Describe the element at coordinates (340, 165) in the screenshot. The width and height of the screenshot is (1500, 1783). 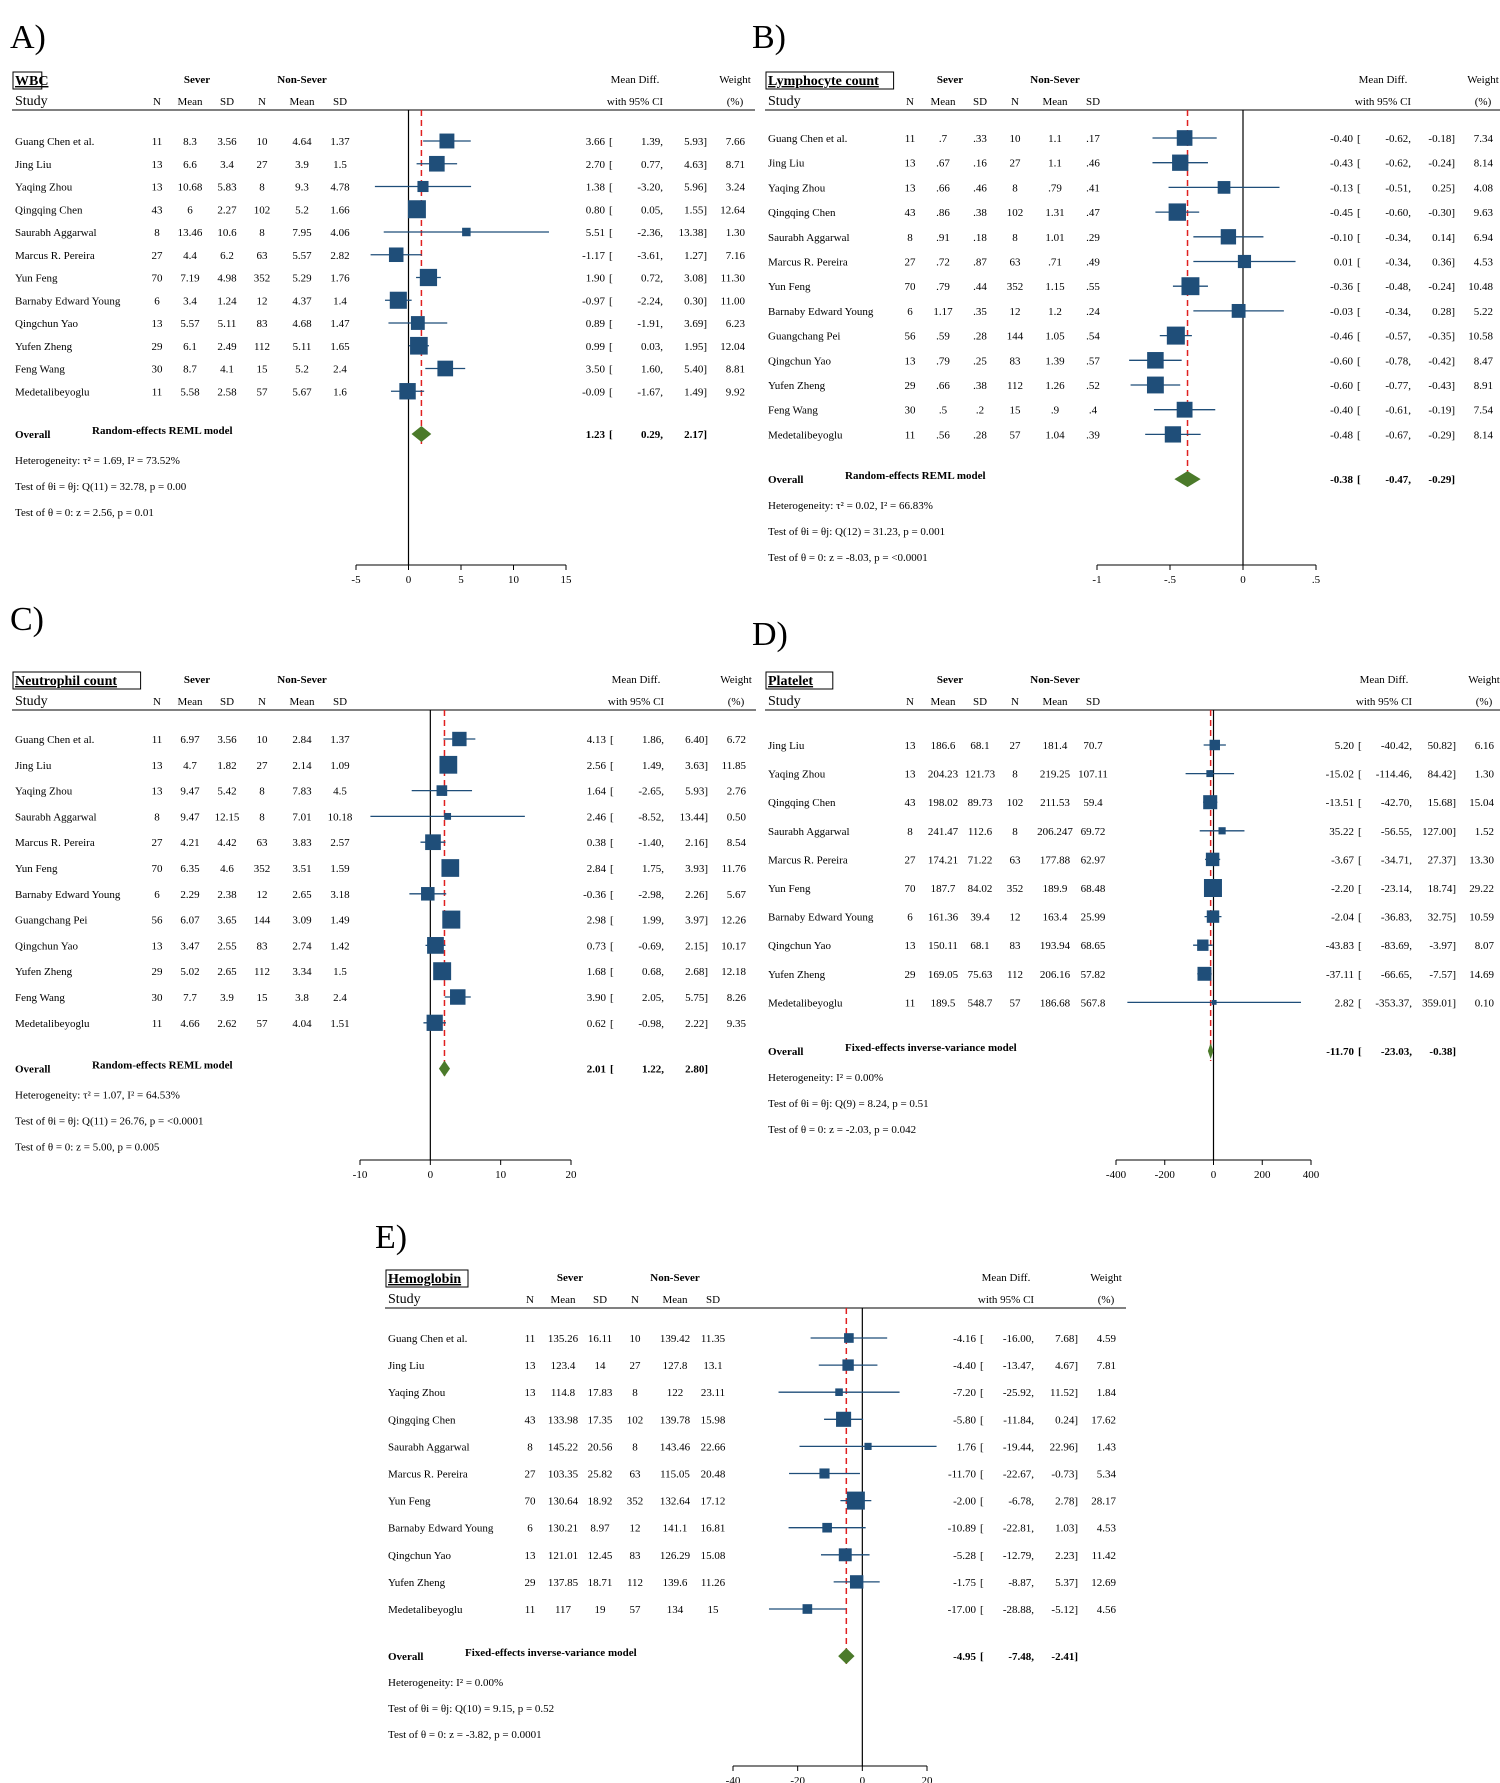
I see `non-sever-sd: 1.5` at that location.